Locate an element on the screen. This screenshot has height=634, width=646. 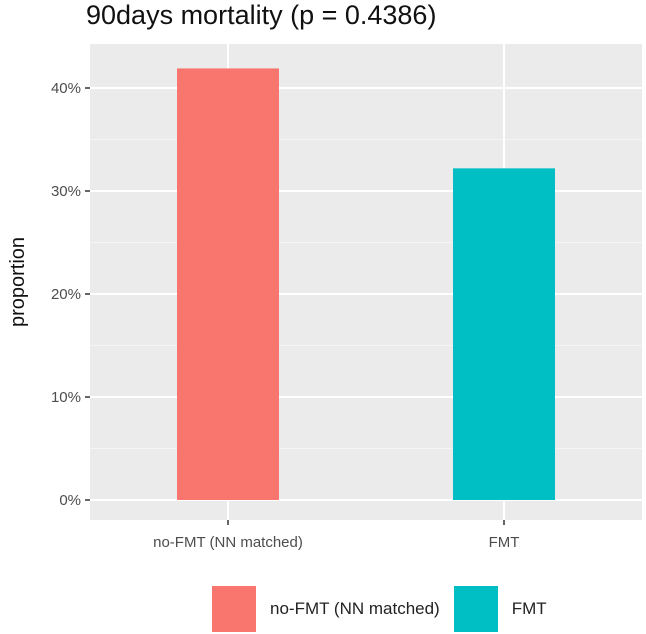
legend-item: no-FMT (NN matched) is located at coordinates (326, 609).